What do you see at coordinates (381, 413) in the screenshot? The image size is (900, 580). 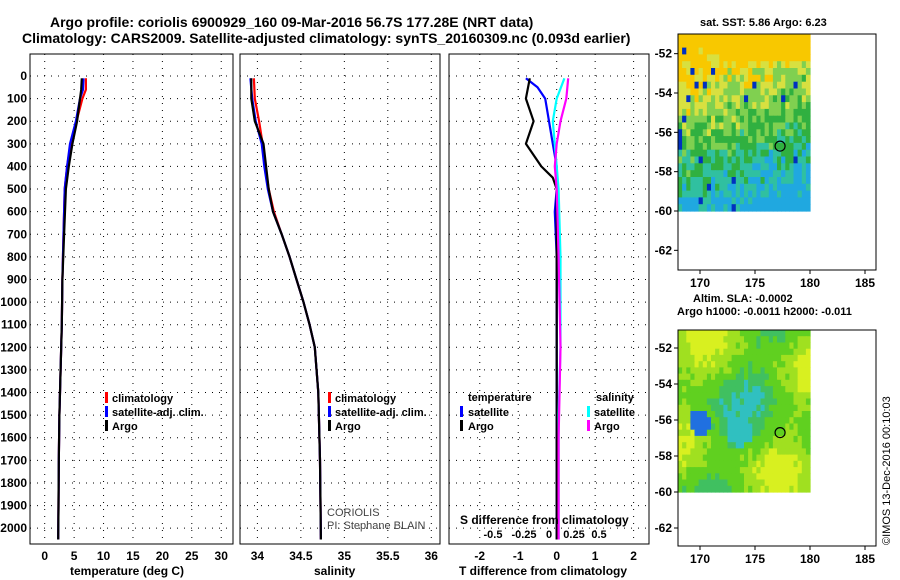 I see `legend-satellite: satellite-adj. clim.` at bounding box center [381, 413].